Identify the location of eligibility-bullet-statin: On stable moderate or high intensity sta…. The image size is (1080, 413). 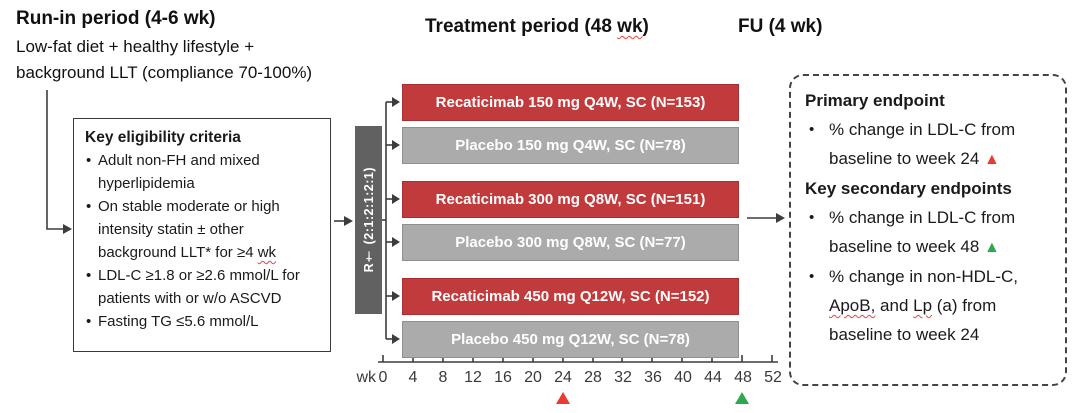
(202, 229).